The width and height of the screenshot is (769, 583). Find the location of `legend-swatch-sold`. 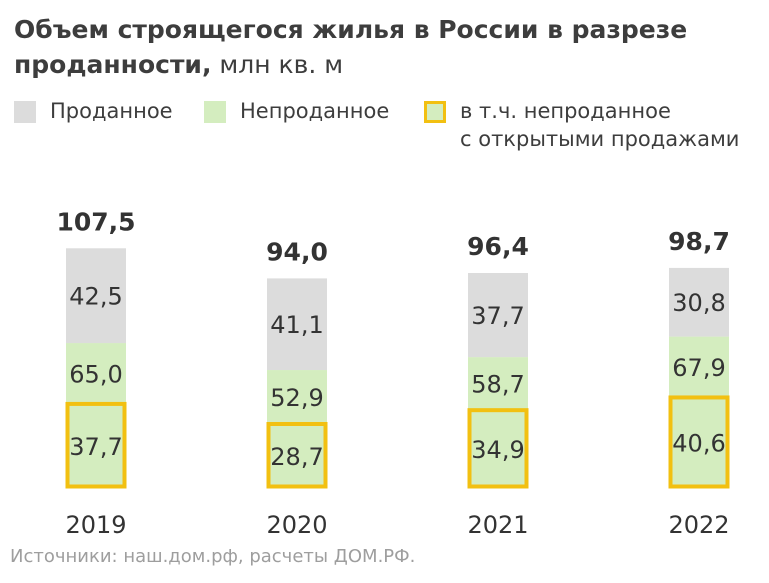

legend-swatch-sold is located at coordinates (25, 112).